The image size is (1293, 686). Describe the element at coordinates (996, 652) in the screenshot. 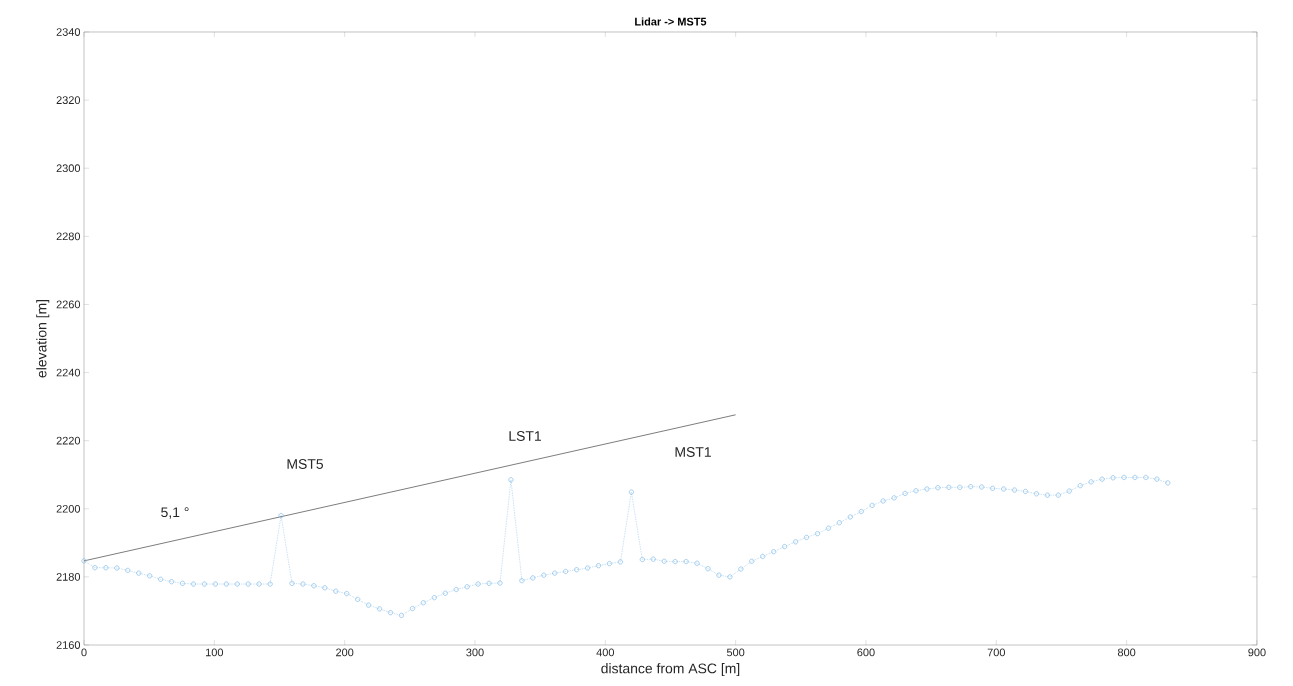

I see `x-tick-label: 700` at that location.